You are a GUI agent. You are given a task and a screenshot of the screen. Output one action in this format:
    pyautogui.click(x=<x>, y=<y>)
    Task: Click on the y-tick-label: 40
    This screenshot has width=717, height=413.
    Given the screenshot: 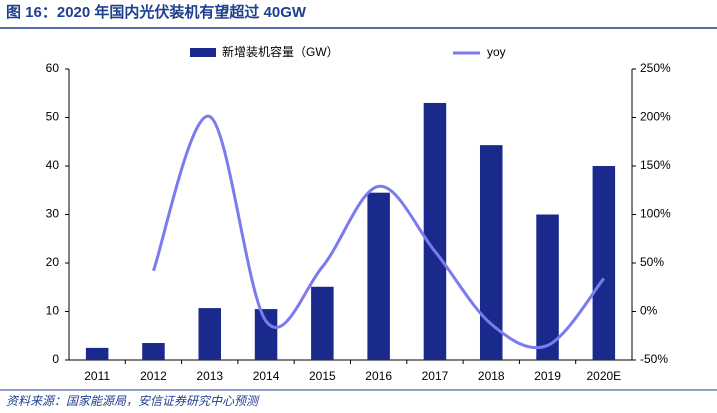 What is the action you would take?
    pyautogui.click(x=53, y=165)
    